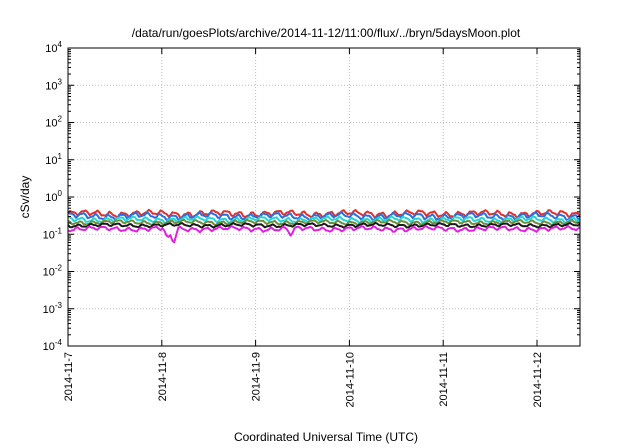 The width and height of the screenshot is (640, 448). What do you see at coordinates (60, 44) in the screenshot?
I see `y-tick-exponent: 4` at bounding box center [60, 44].